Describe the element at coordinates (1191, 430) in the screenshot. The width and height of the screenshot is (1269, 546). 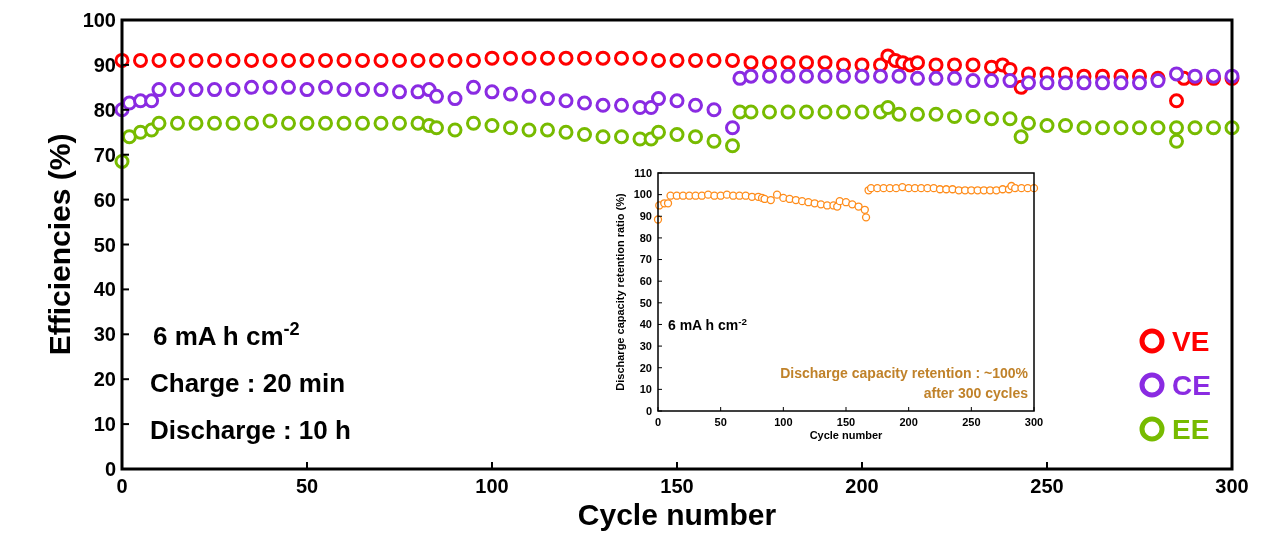
I see `legend-label: EE` at that location.